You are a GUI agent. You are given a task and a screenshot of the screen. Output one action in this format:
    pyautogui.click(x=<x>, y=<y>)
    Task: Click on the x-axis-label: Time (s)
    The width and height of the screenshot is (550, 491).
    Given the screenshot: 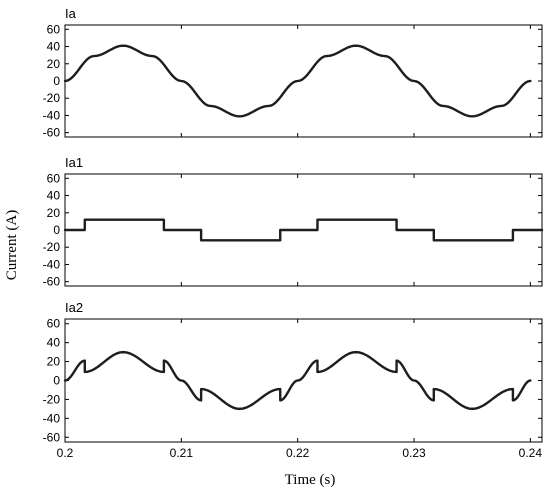 What is the action you would take?
    pyautogui.click(x=310, y=480)
    